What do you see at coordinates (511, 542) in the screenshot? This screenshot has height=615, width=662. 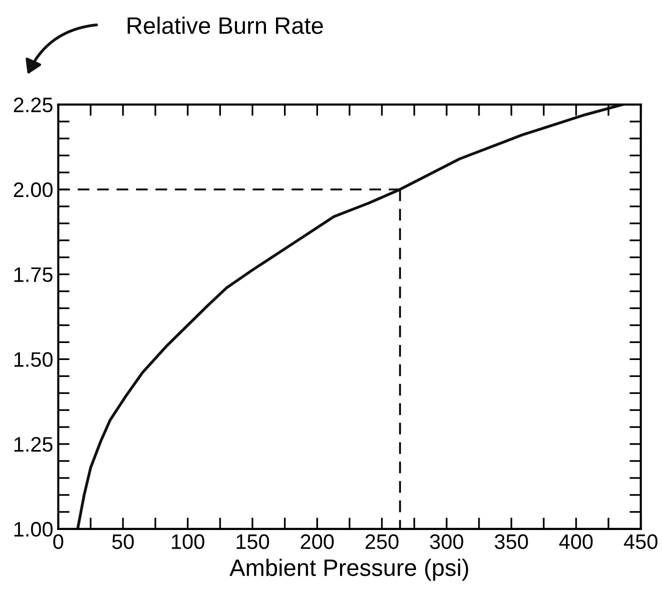 I see `x-tick-label: 350` at bounding box center [511, 542].